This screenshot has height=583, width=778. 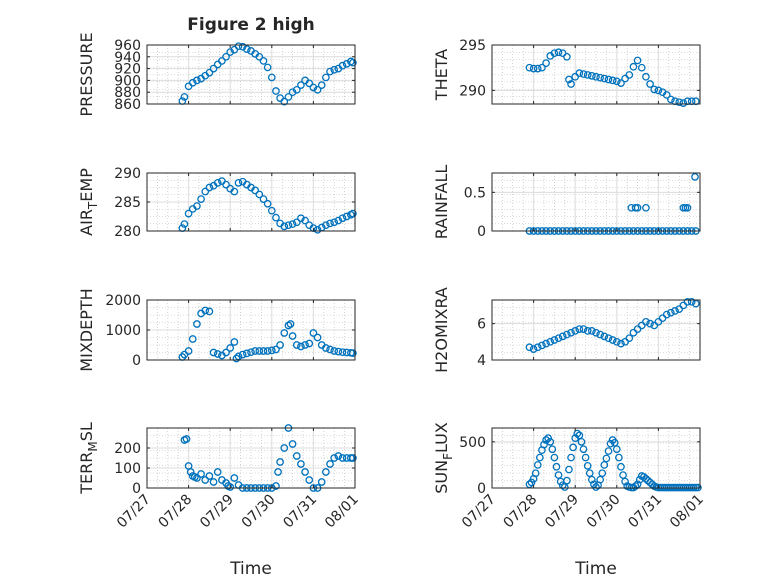 I want to click on y-tick-label: 860, so click(x=127, y=105).